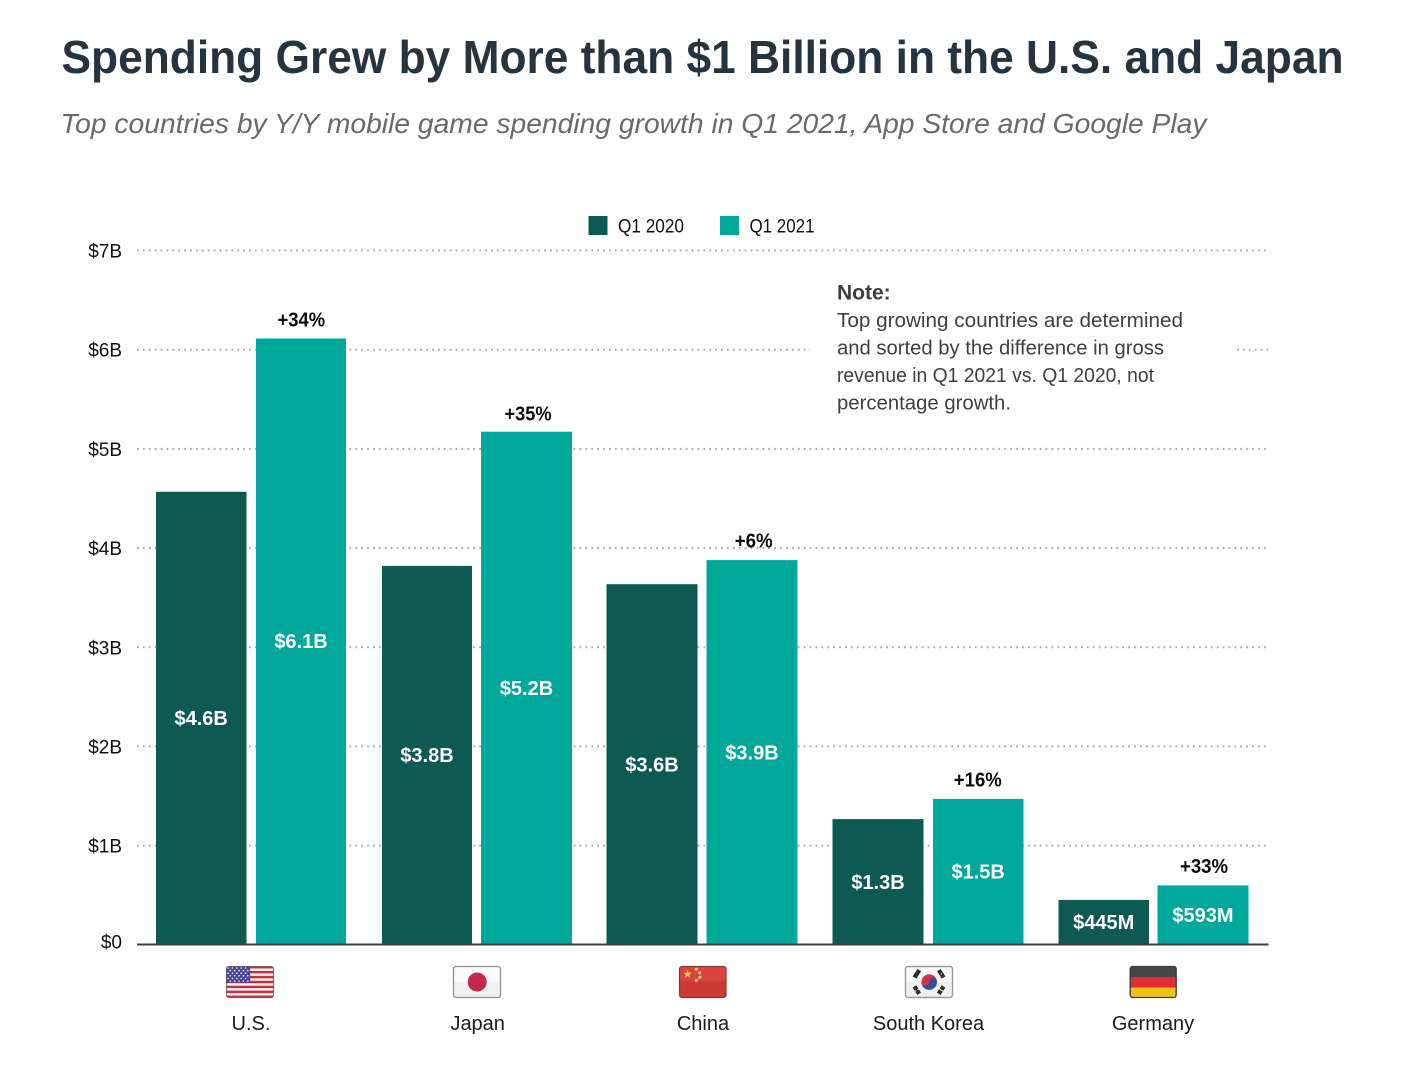  Describe the element at coordinates (302, 321) in the screenshot. I see `svg-text: +34%` at that location.